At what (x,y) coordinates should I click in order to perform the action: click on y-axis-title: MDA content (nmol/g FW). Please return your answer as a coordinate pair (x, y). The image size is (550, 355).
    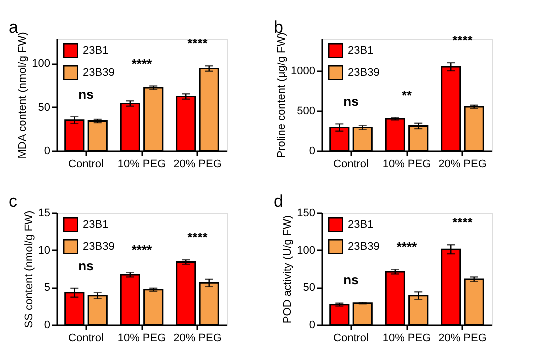
    Looking at the image, I should click on (23, 95).